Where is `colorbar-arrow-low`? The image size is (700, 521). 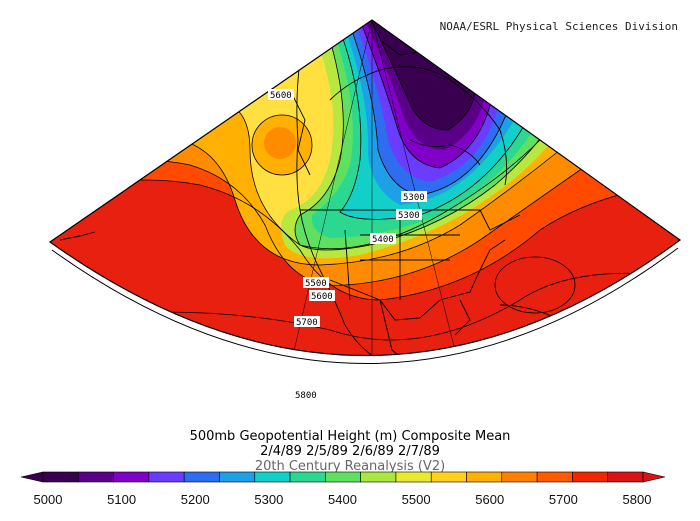
colorbar-arrow-low is located at coordinates (32, 477).